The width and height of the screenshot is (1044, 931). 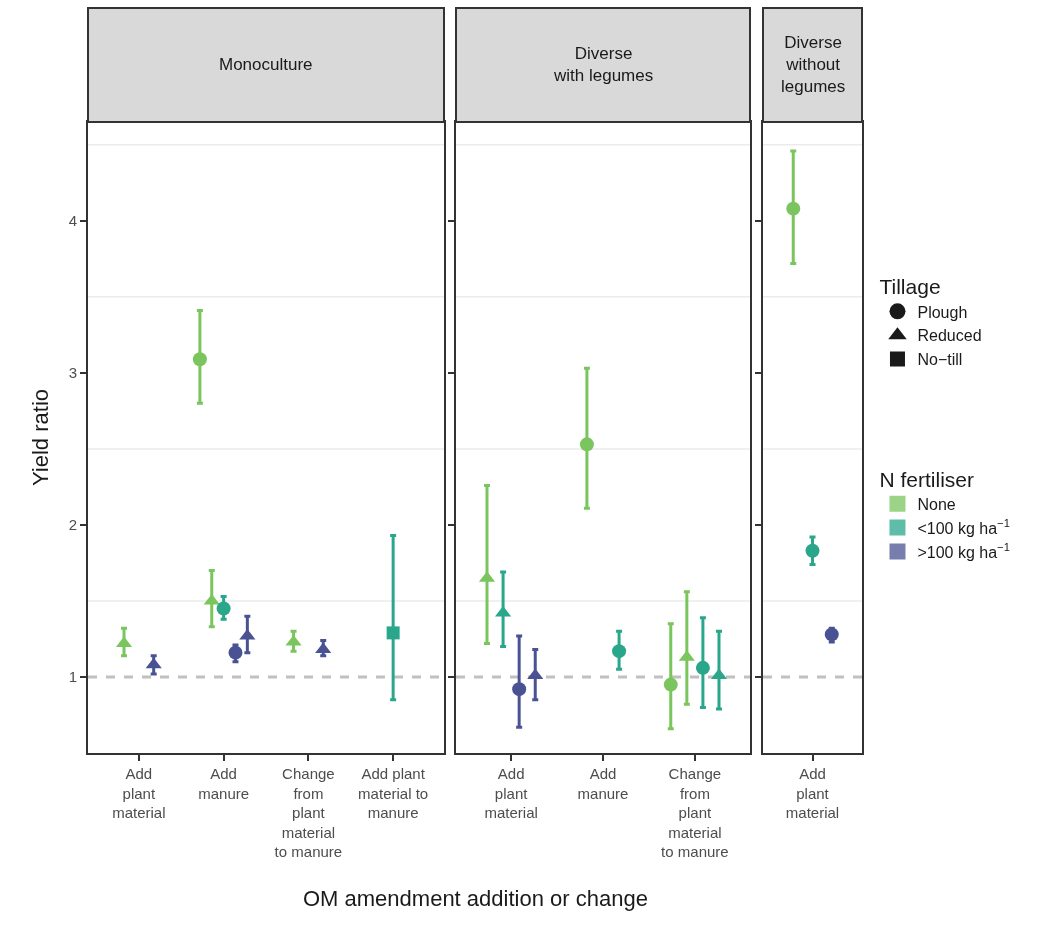 I want to click on x-axis-title: OM amendment addition or change, so click(x=475, y=898).